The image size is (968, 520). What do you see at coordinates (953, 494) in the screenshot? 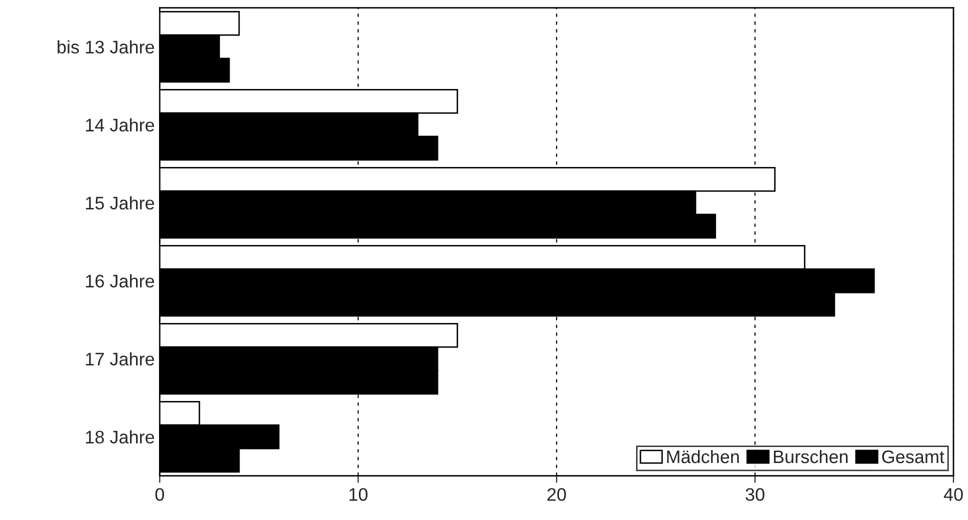
I see `x-tick-label: 40` at bounding box center [953, 494].